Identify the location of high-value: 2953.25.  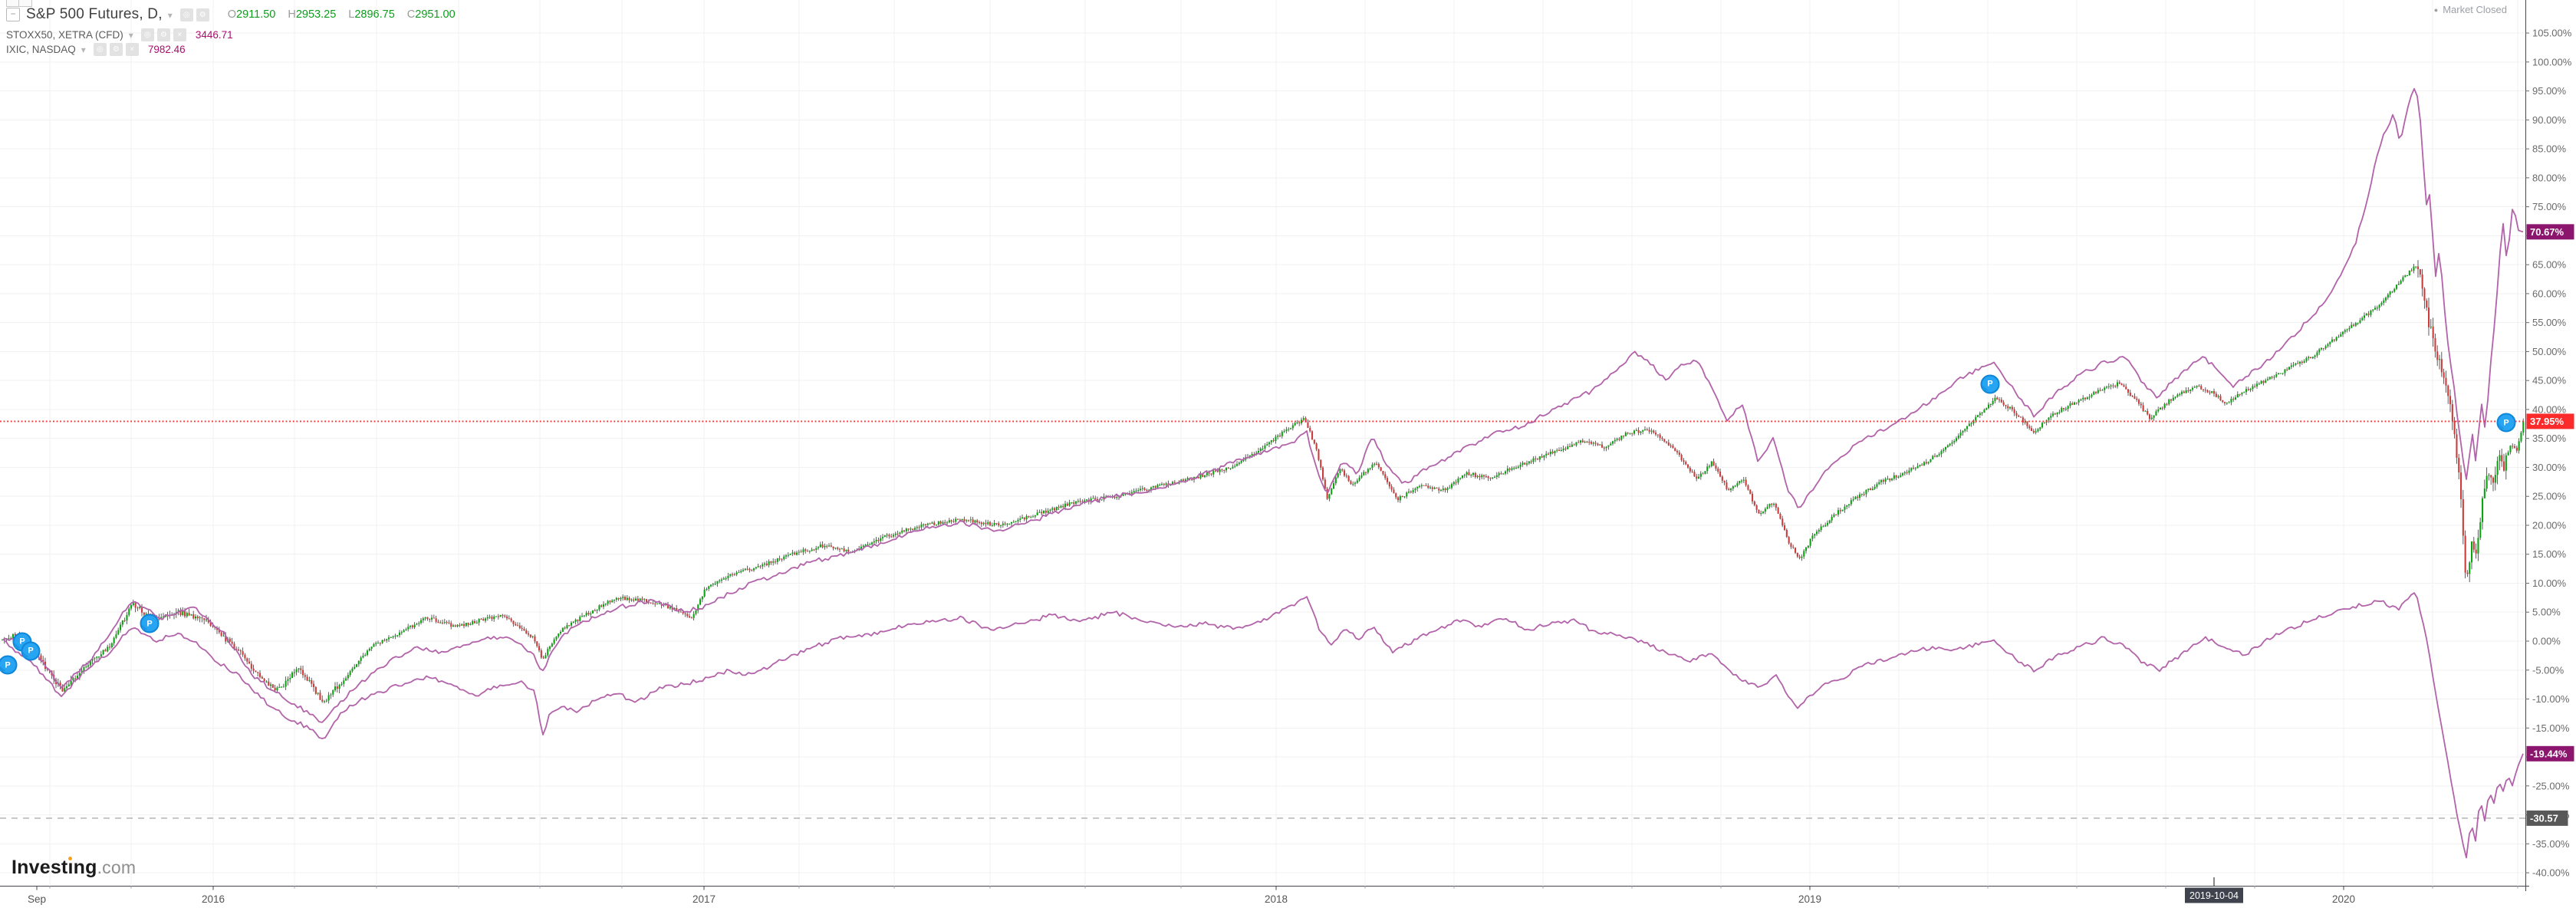
(316, 14).